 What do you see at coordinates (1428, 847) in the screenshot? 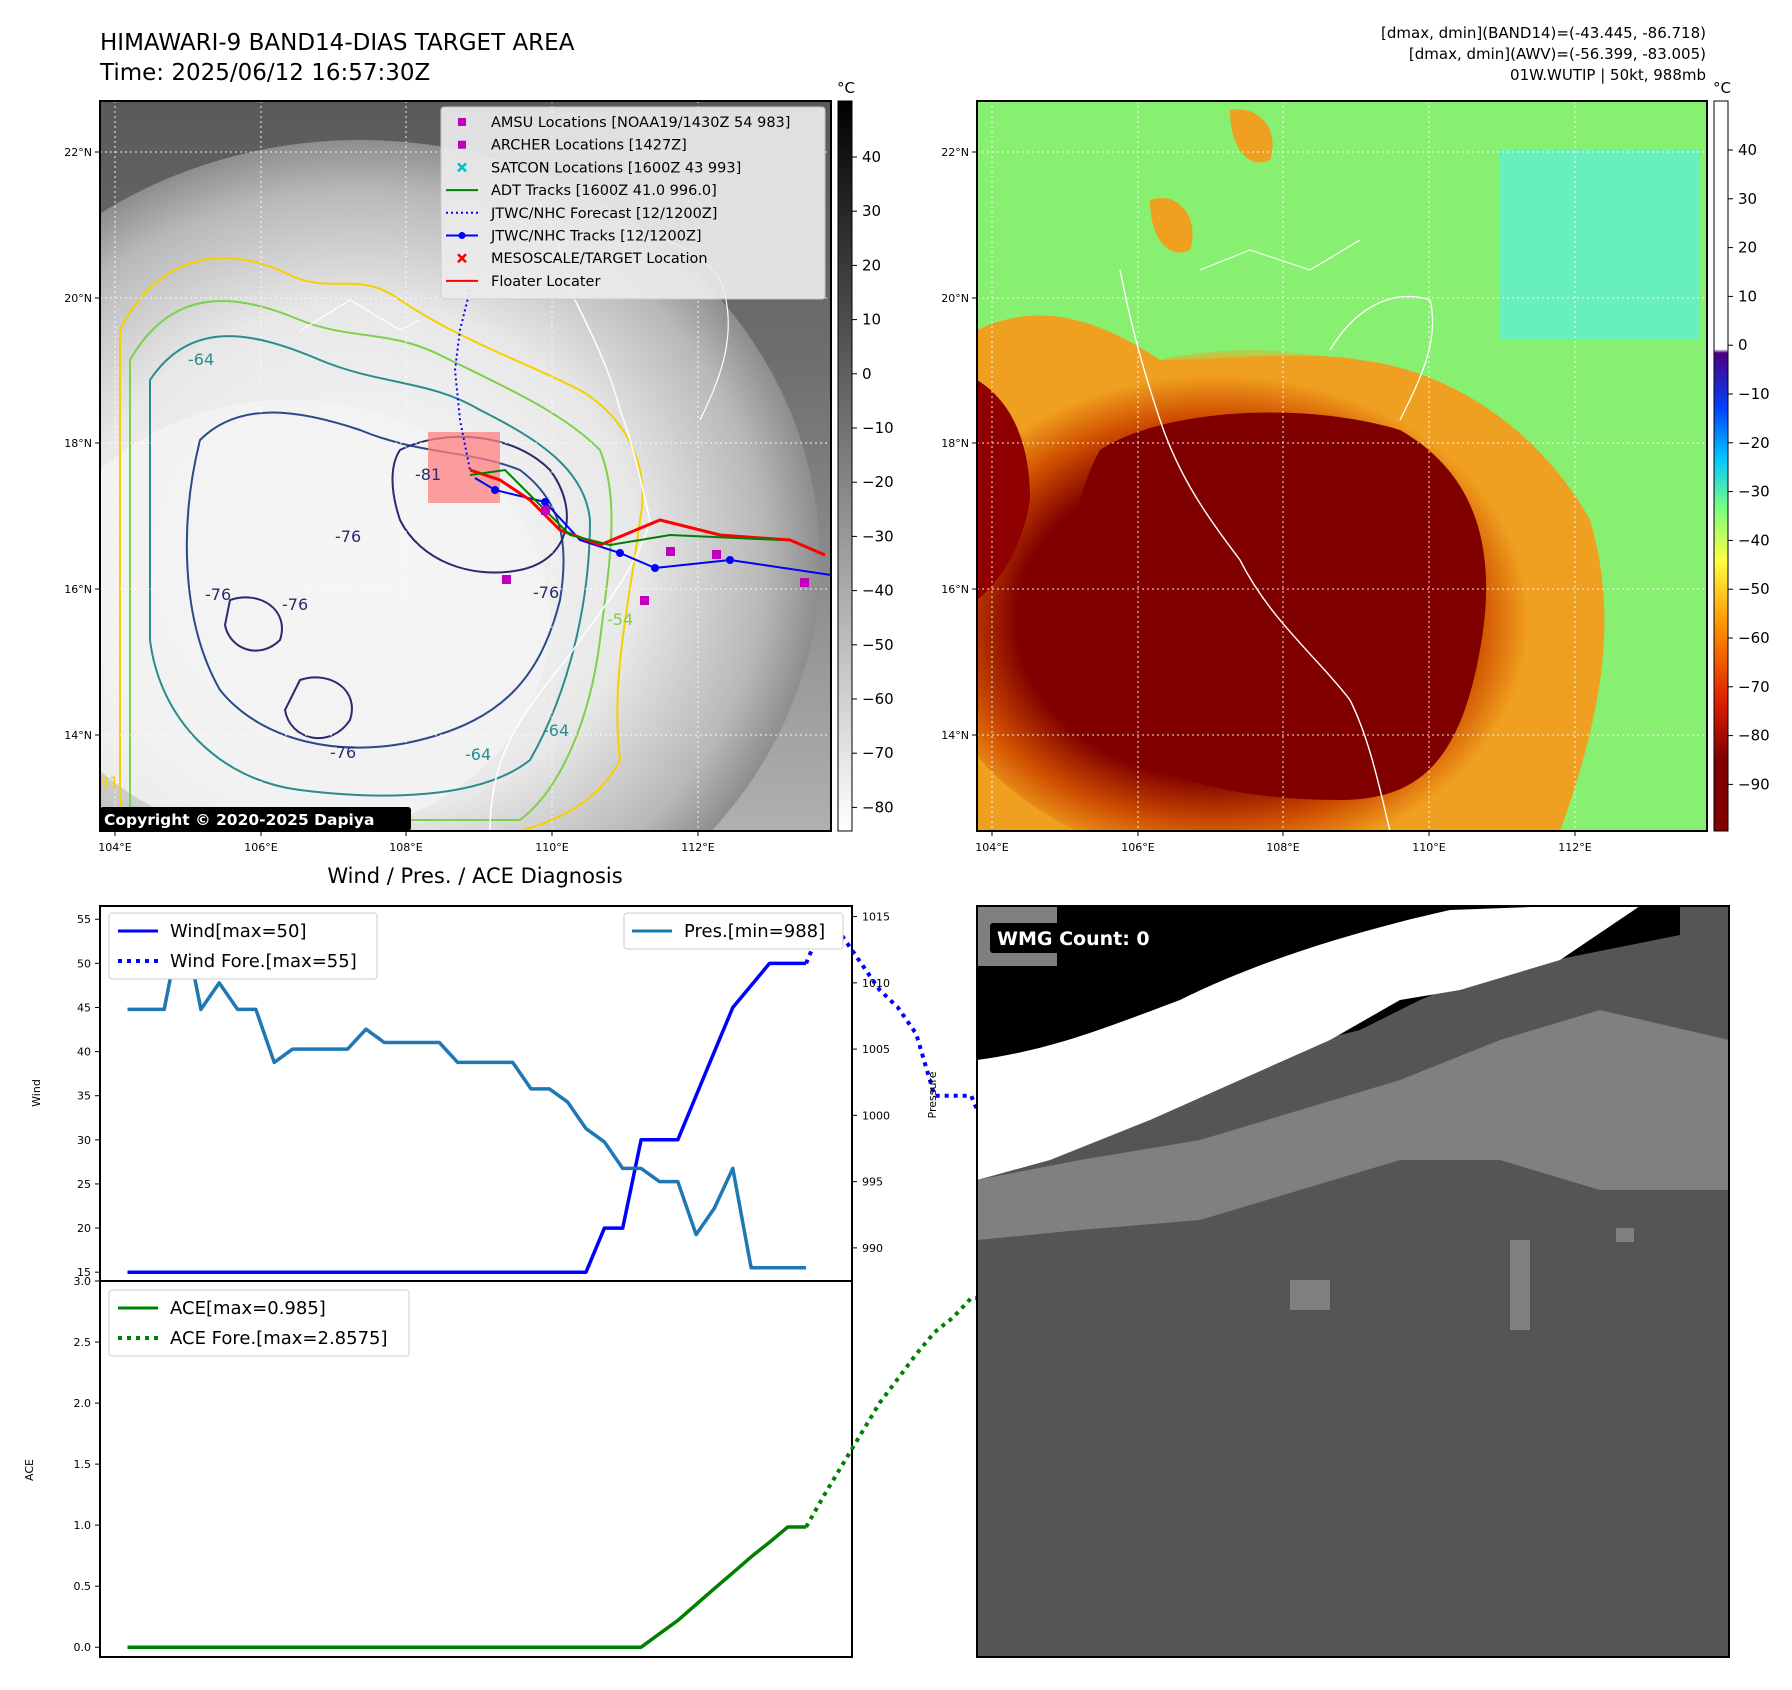
I see `lon-tick-label: 110°E` at bounding box center [1428, 847].